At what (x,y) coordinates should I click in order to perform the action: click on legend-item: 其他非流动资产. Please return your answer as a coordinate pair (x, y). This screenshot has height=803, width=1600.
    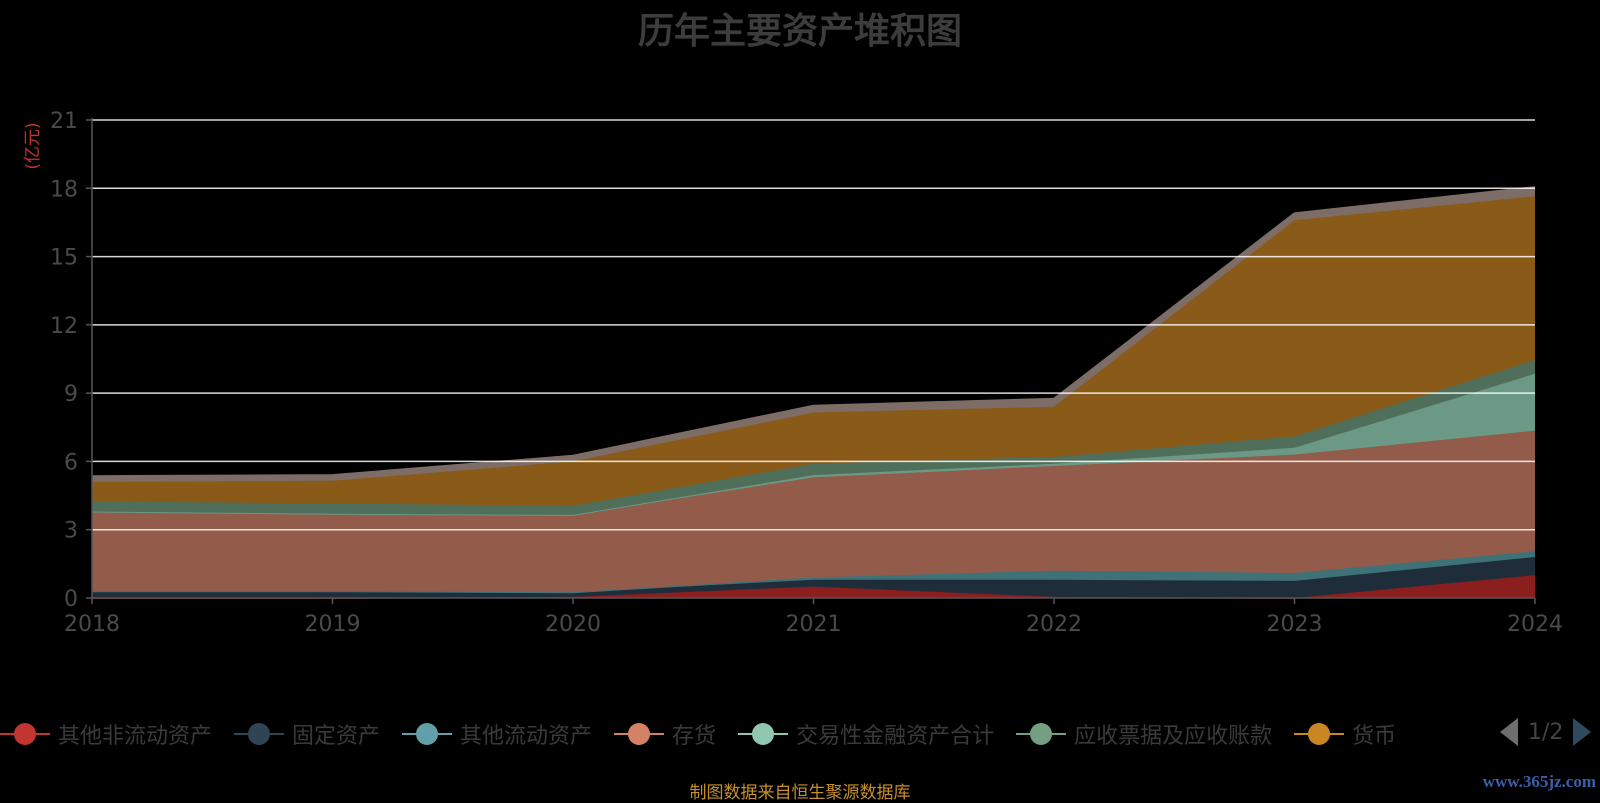
    Looking at the image, I should click on (106, 734).